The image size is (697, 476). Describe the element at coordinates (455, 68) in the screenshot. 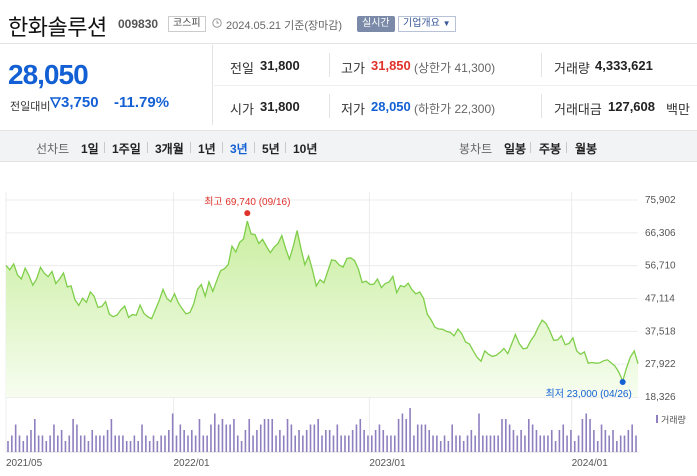

I see `upper-limit: (상한가 41,300)` at that location.